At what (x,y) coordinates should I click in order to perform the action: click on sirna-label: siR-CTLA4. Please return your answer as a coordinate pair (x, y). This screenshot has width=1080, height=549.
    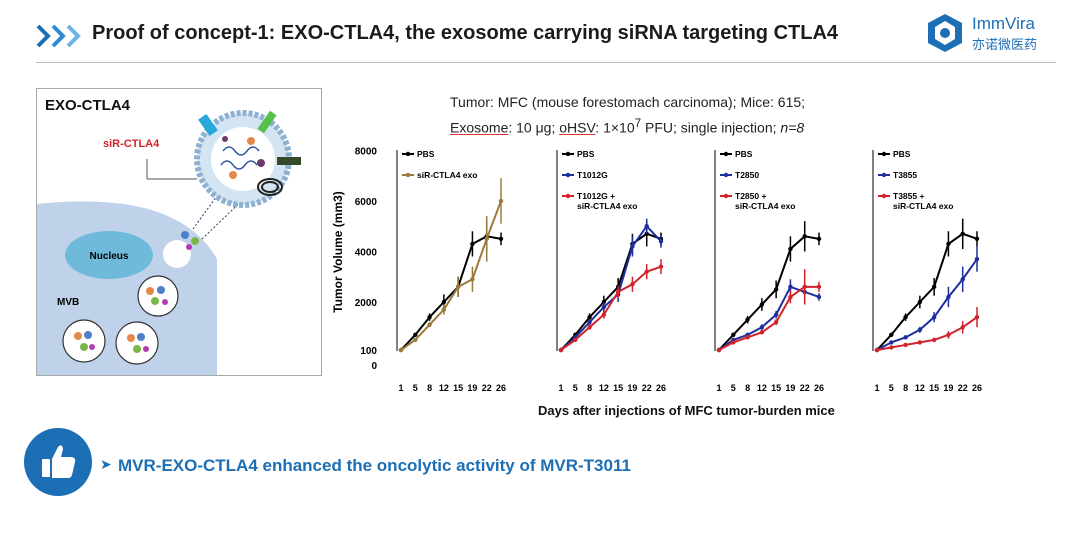
    Looking at the image, I should click on (131, 144).